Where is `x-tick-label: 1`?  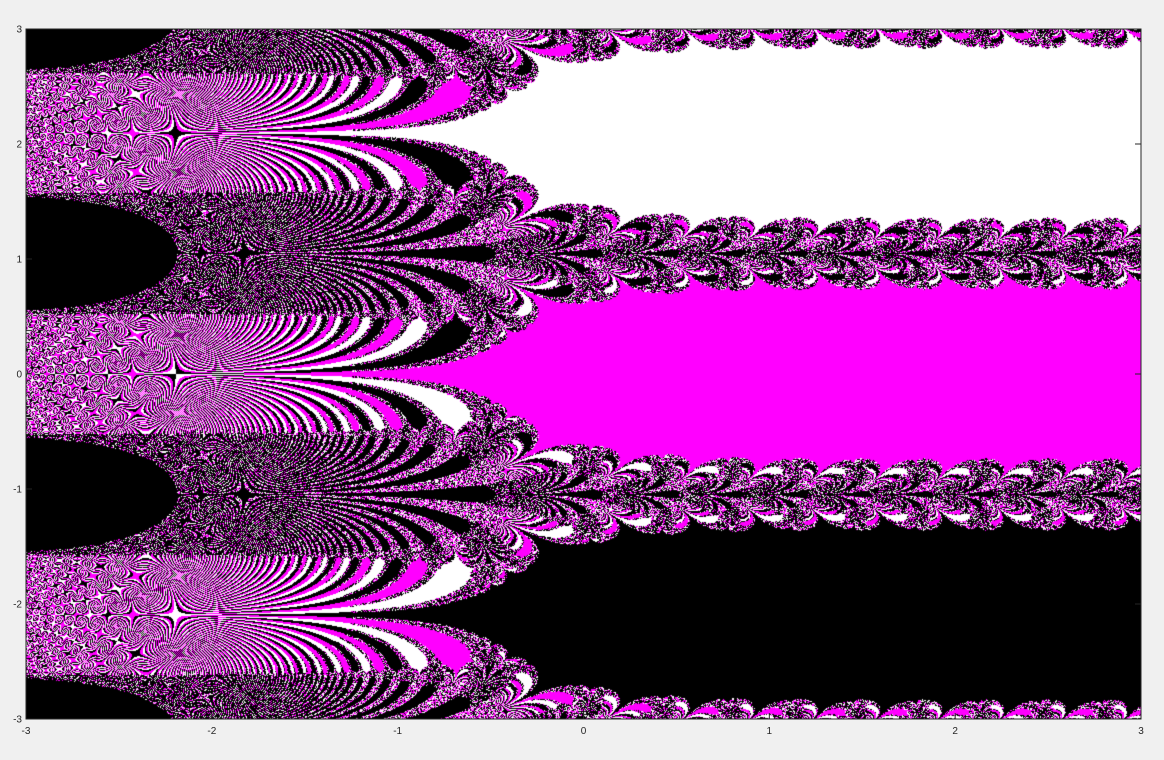 x-tick-label: 1 is located at coordinates (770, 731).